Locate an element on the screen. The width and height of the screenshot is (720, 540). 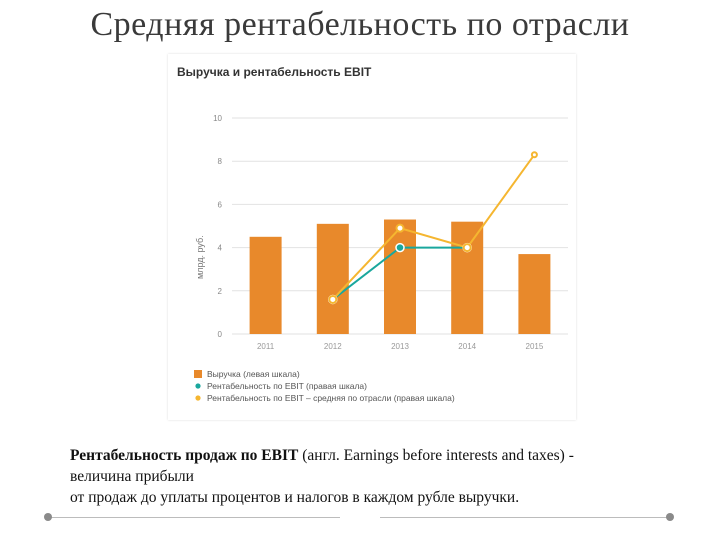
y-axis-label: млрд. руб. is located at coordinates (200, 257).